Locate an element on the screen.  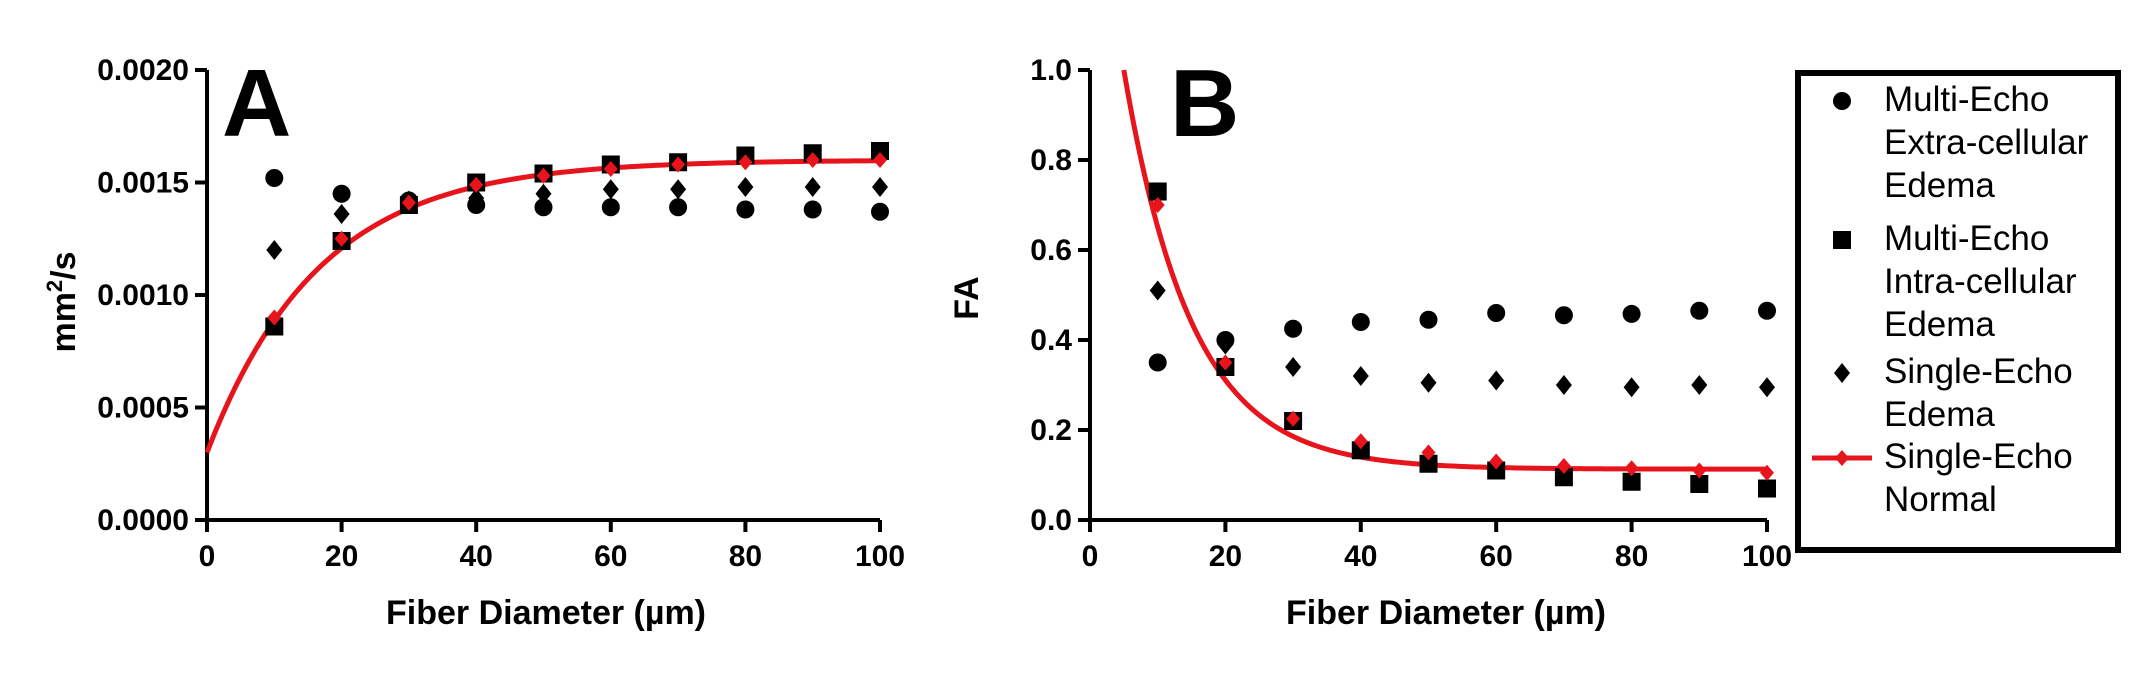
panel-b-x-tick-label: 60 is located at coordinates (1496, 556).